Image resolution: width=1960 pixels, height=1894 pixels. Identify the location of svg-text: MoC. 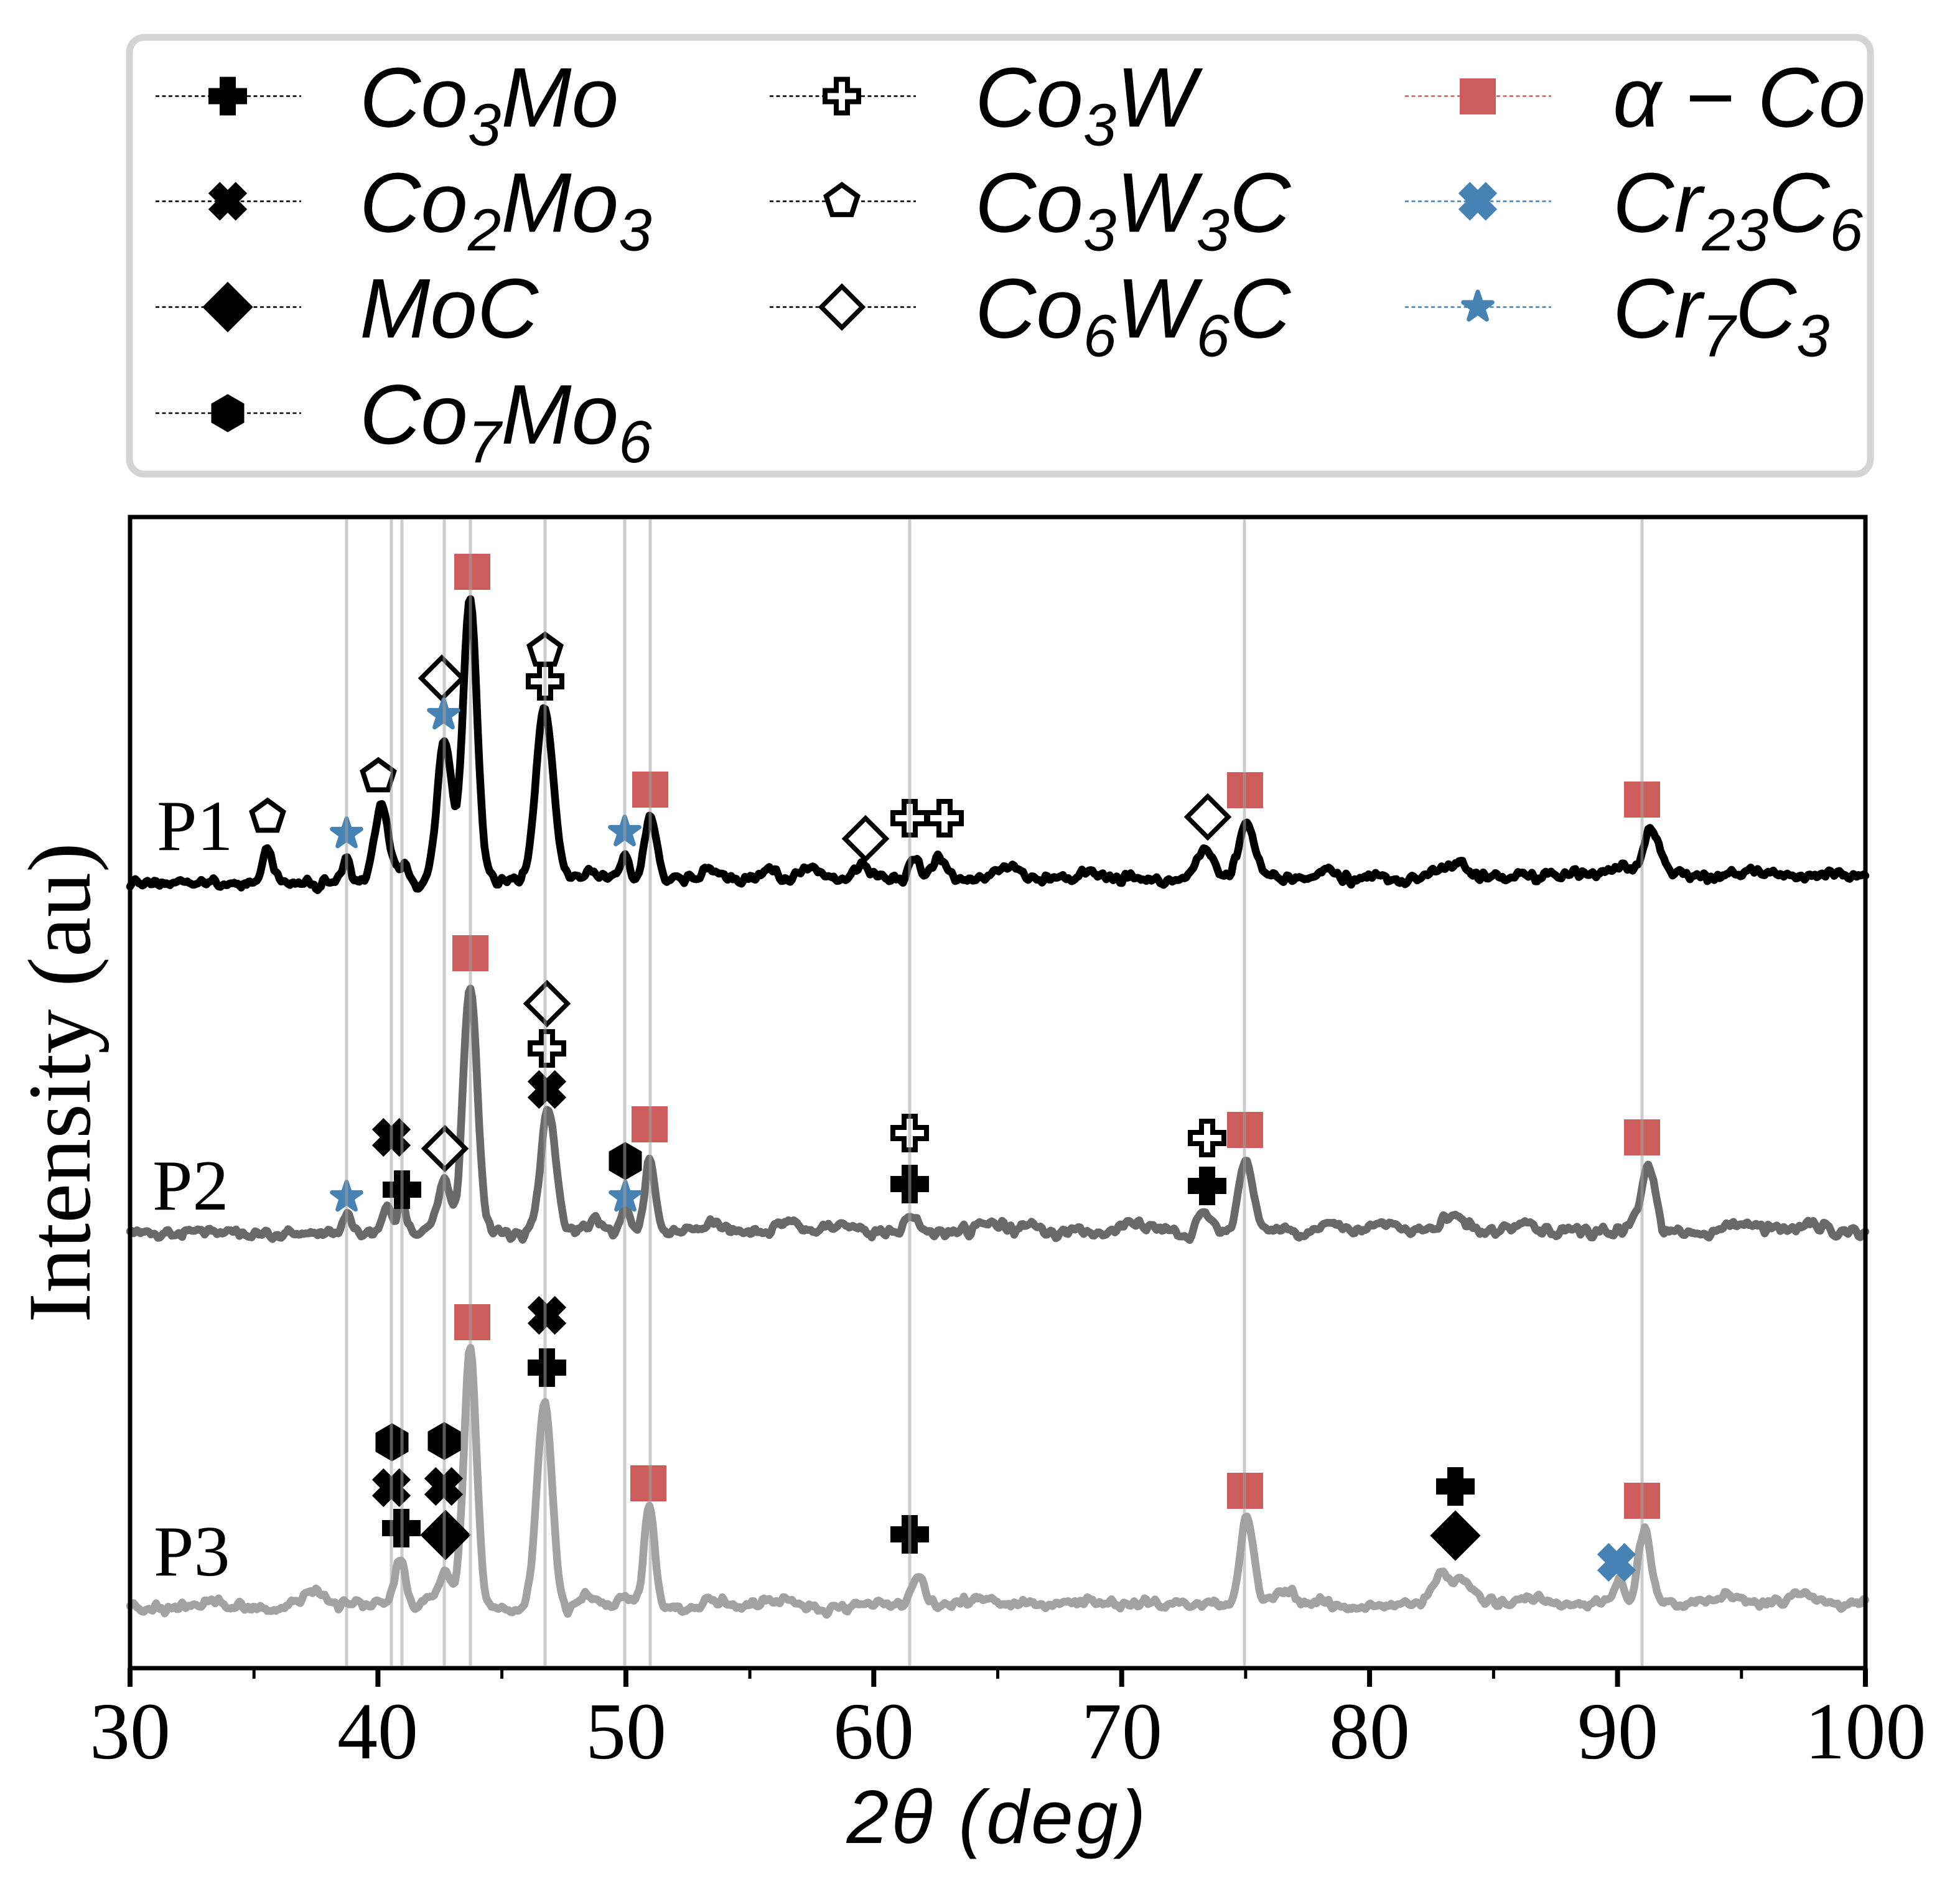
(450, 308).